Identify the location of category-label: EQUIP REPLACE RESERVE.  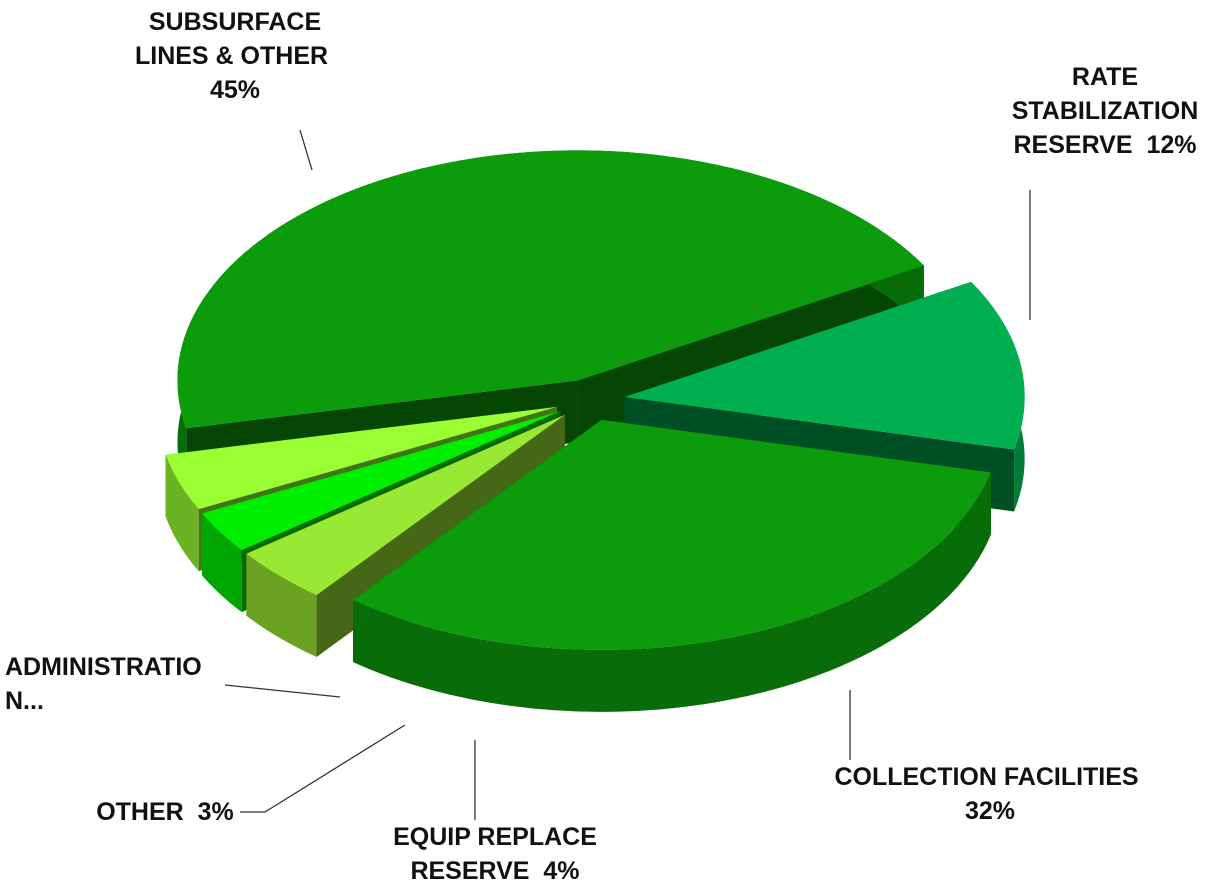
(495, 854).